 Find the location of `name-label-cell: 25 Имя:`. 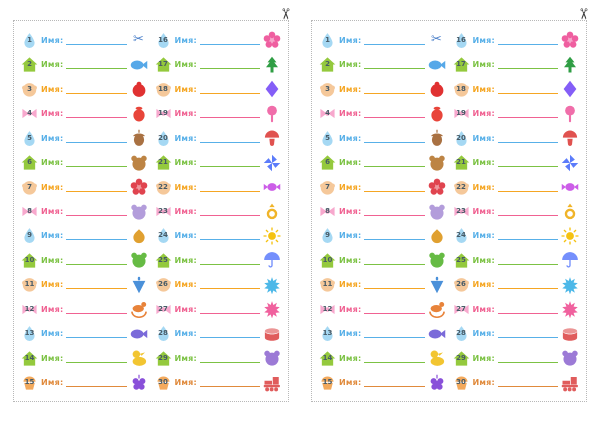

name-label-cell: 25 Имя: is located at coordinates (516, 260).